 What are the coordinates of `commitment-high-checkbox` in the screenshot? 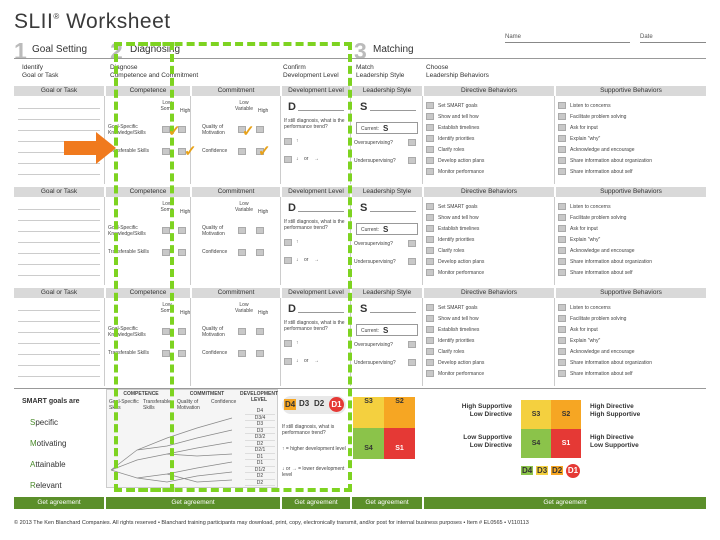 It's located at (260, 230).